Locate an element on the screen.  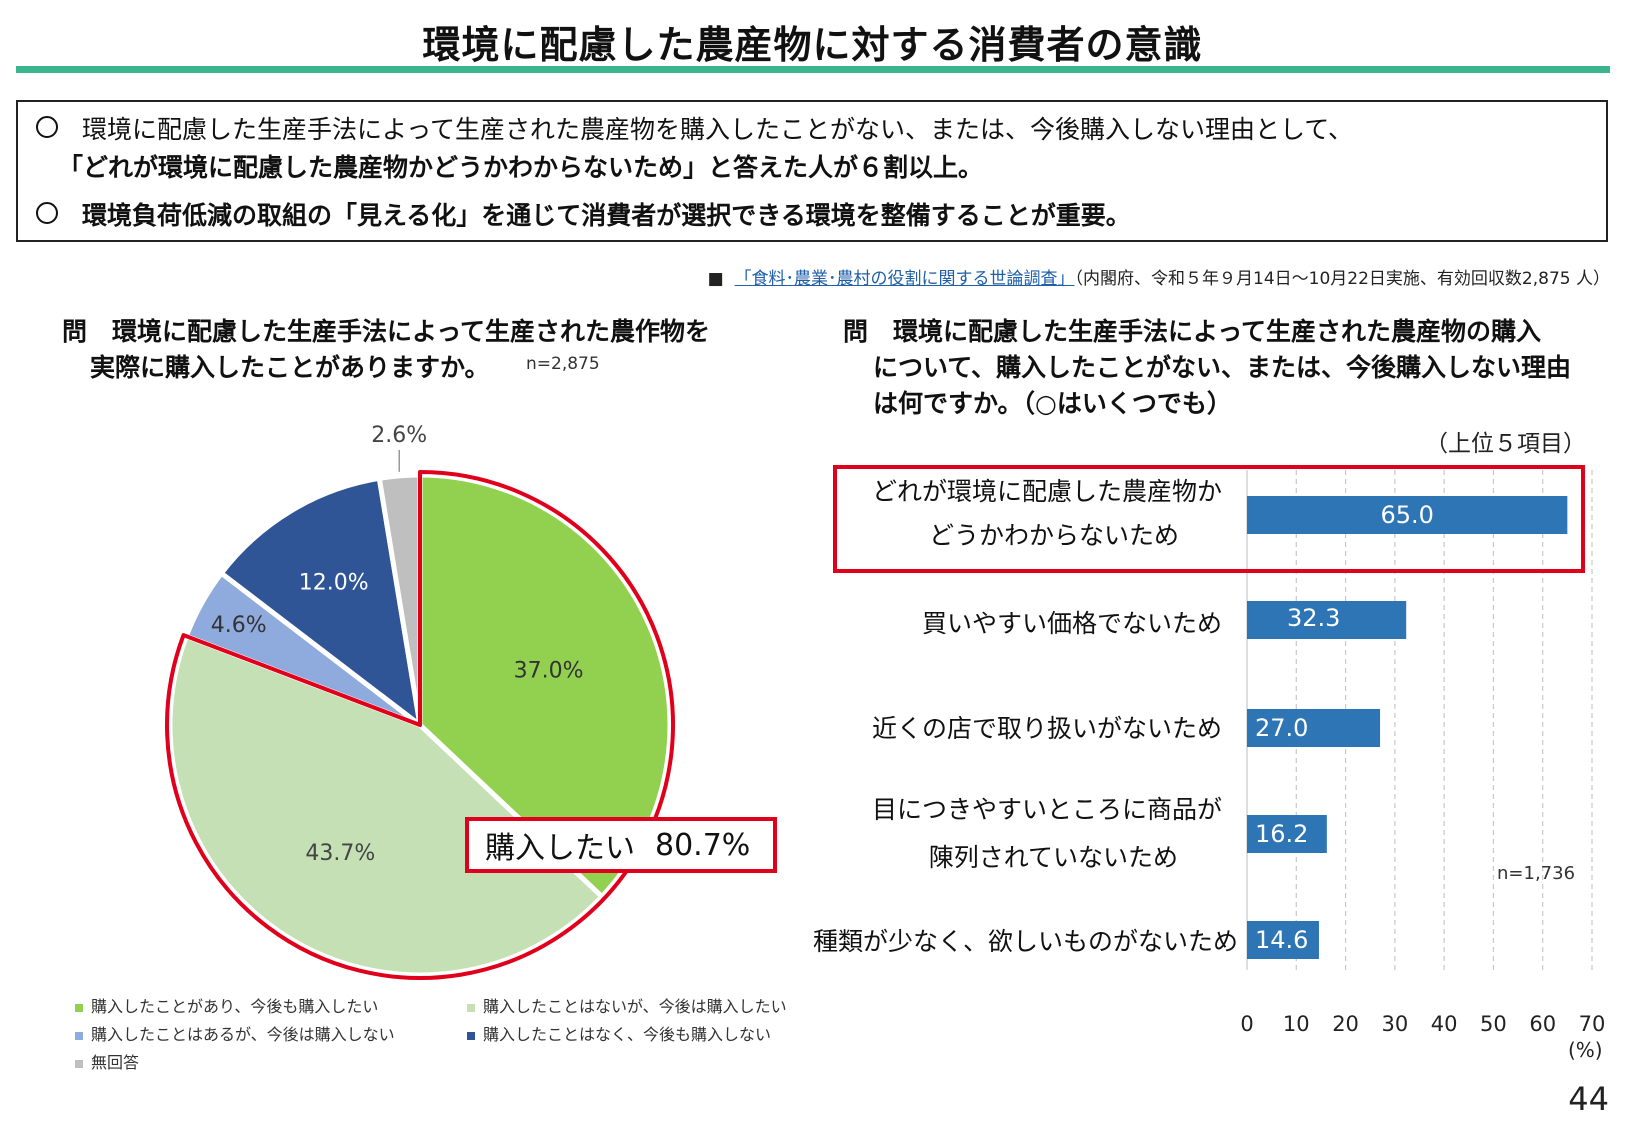
bar-x-tick-label: 30 is located at coordinates (1395, 1024).